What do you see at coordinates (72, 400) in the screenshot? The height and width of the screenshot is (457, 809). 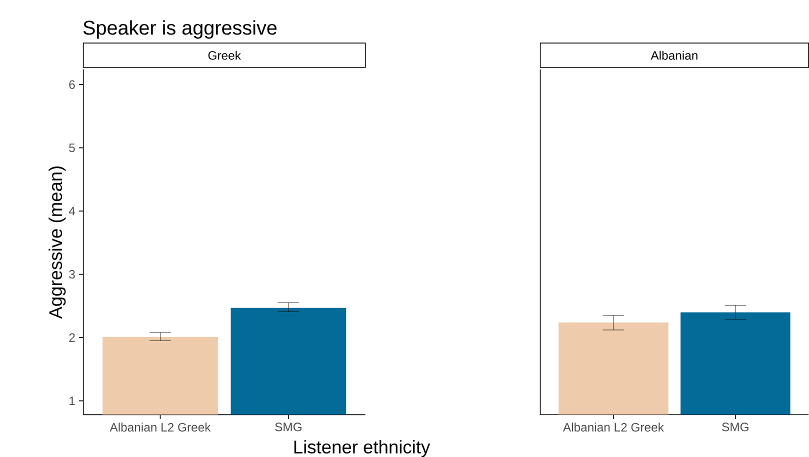 I see `y-tick-label: 1` at bounding box center [72, 400].